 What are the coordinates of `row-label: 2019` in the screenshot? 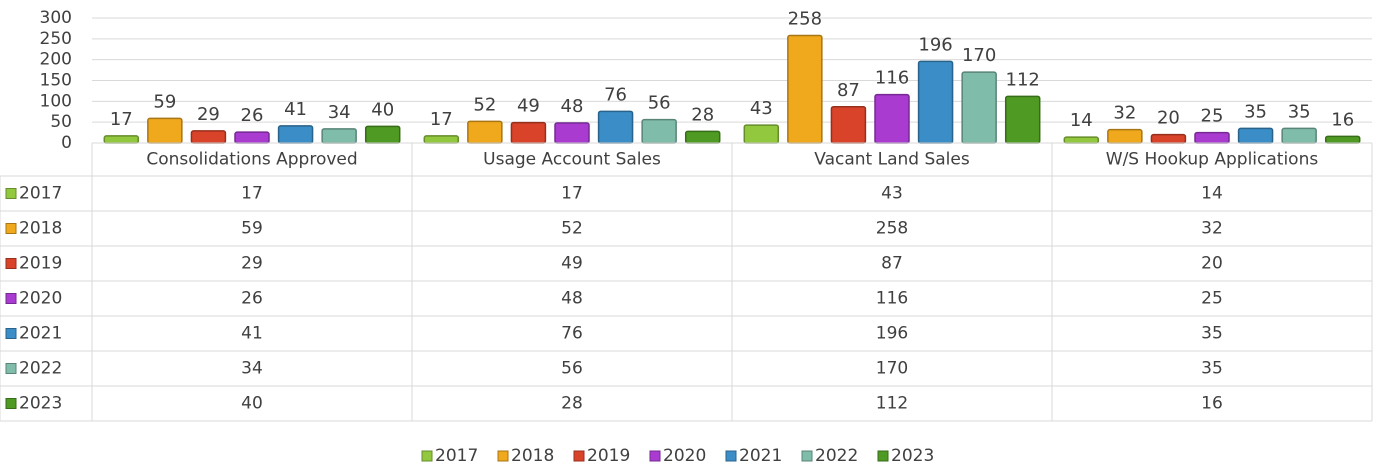 It's located at (40, 264).